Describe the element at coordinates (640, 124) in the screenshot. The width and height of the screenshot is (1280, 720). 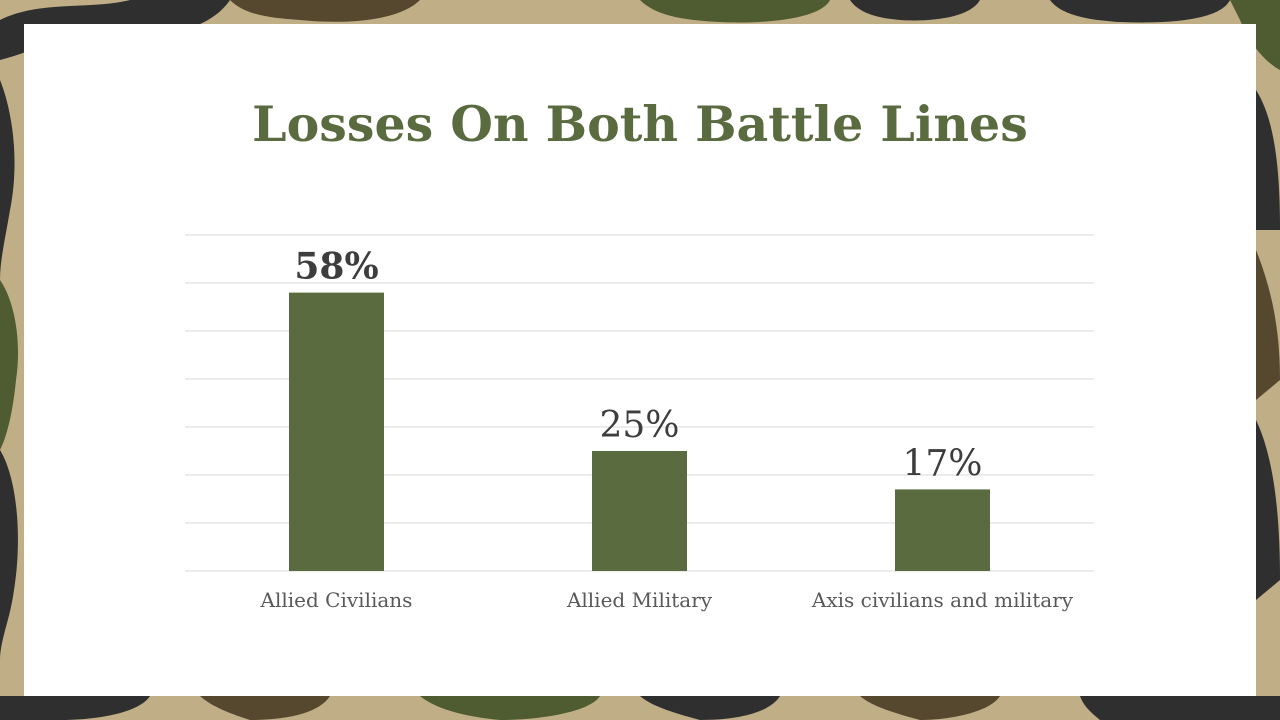
I see `slide-title: Losses On Both Battle Lines` at that location.